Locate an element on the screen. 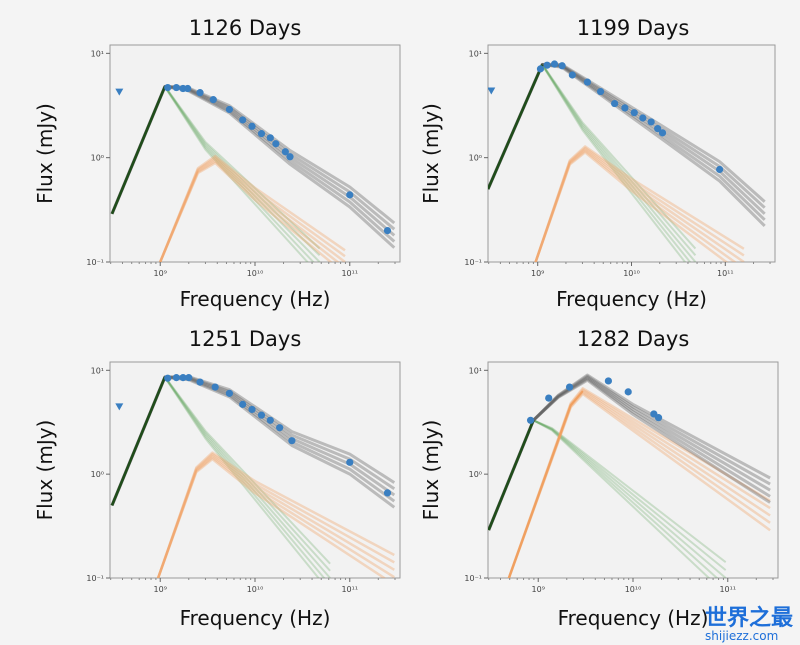 This screenshot has width=800, height=645. panel-title: 1251 Days is located at coordinates (245, 339).